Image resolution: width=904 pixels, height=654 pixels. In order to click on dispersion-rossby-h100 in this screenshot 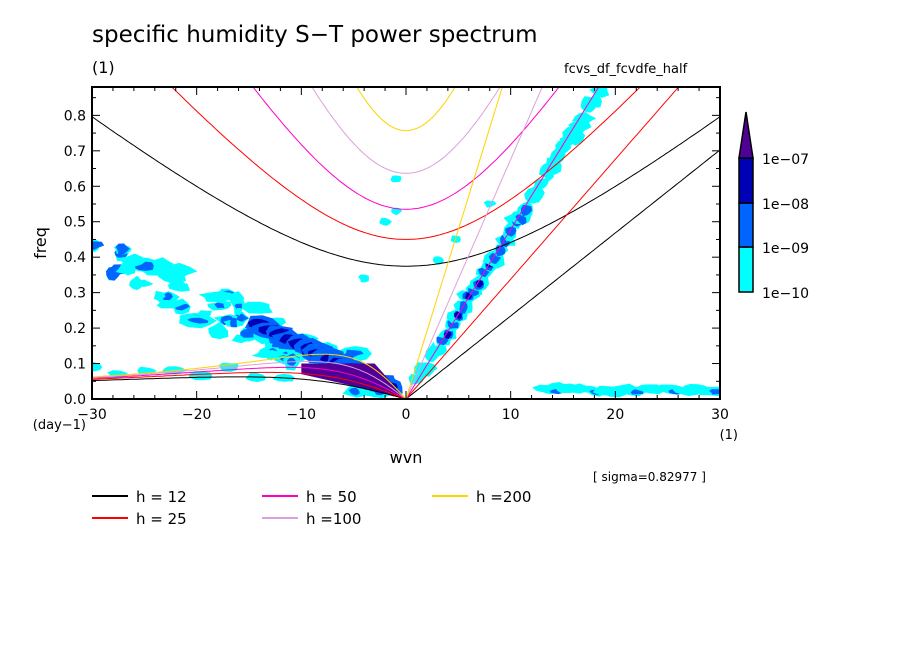, I will do `click(249, 379)`.